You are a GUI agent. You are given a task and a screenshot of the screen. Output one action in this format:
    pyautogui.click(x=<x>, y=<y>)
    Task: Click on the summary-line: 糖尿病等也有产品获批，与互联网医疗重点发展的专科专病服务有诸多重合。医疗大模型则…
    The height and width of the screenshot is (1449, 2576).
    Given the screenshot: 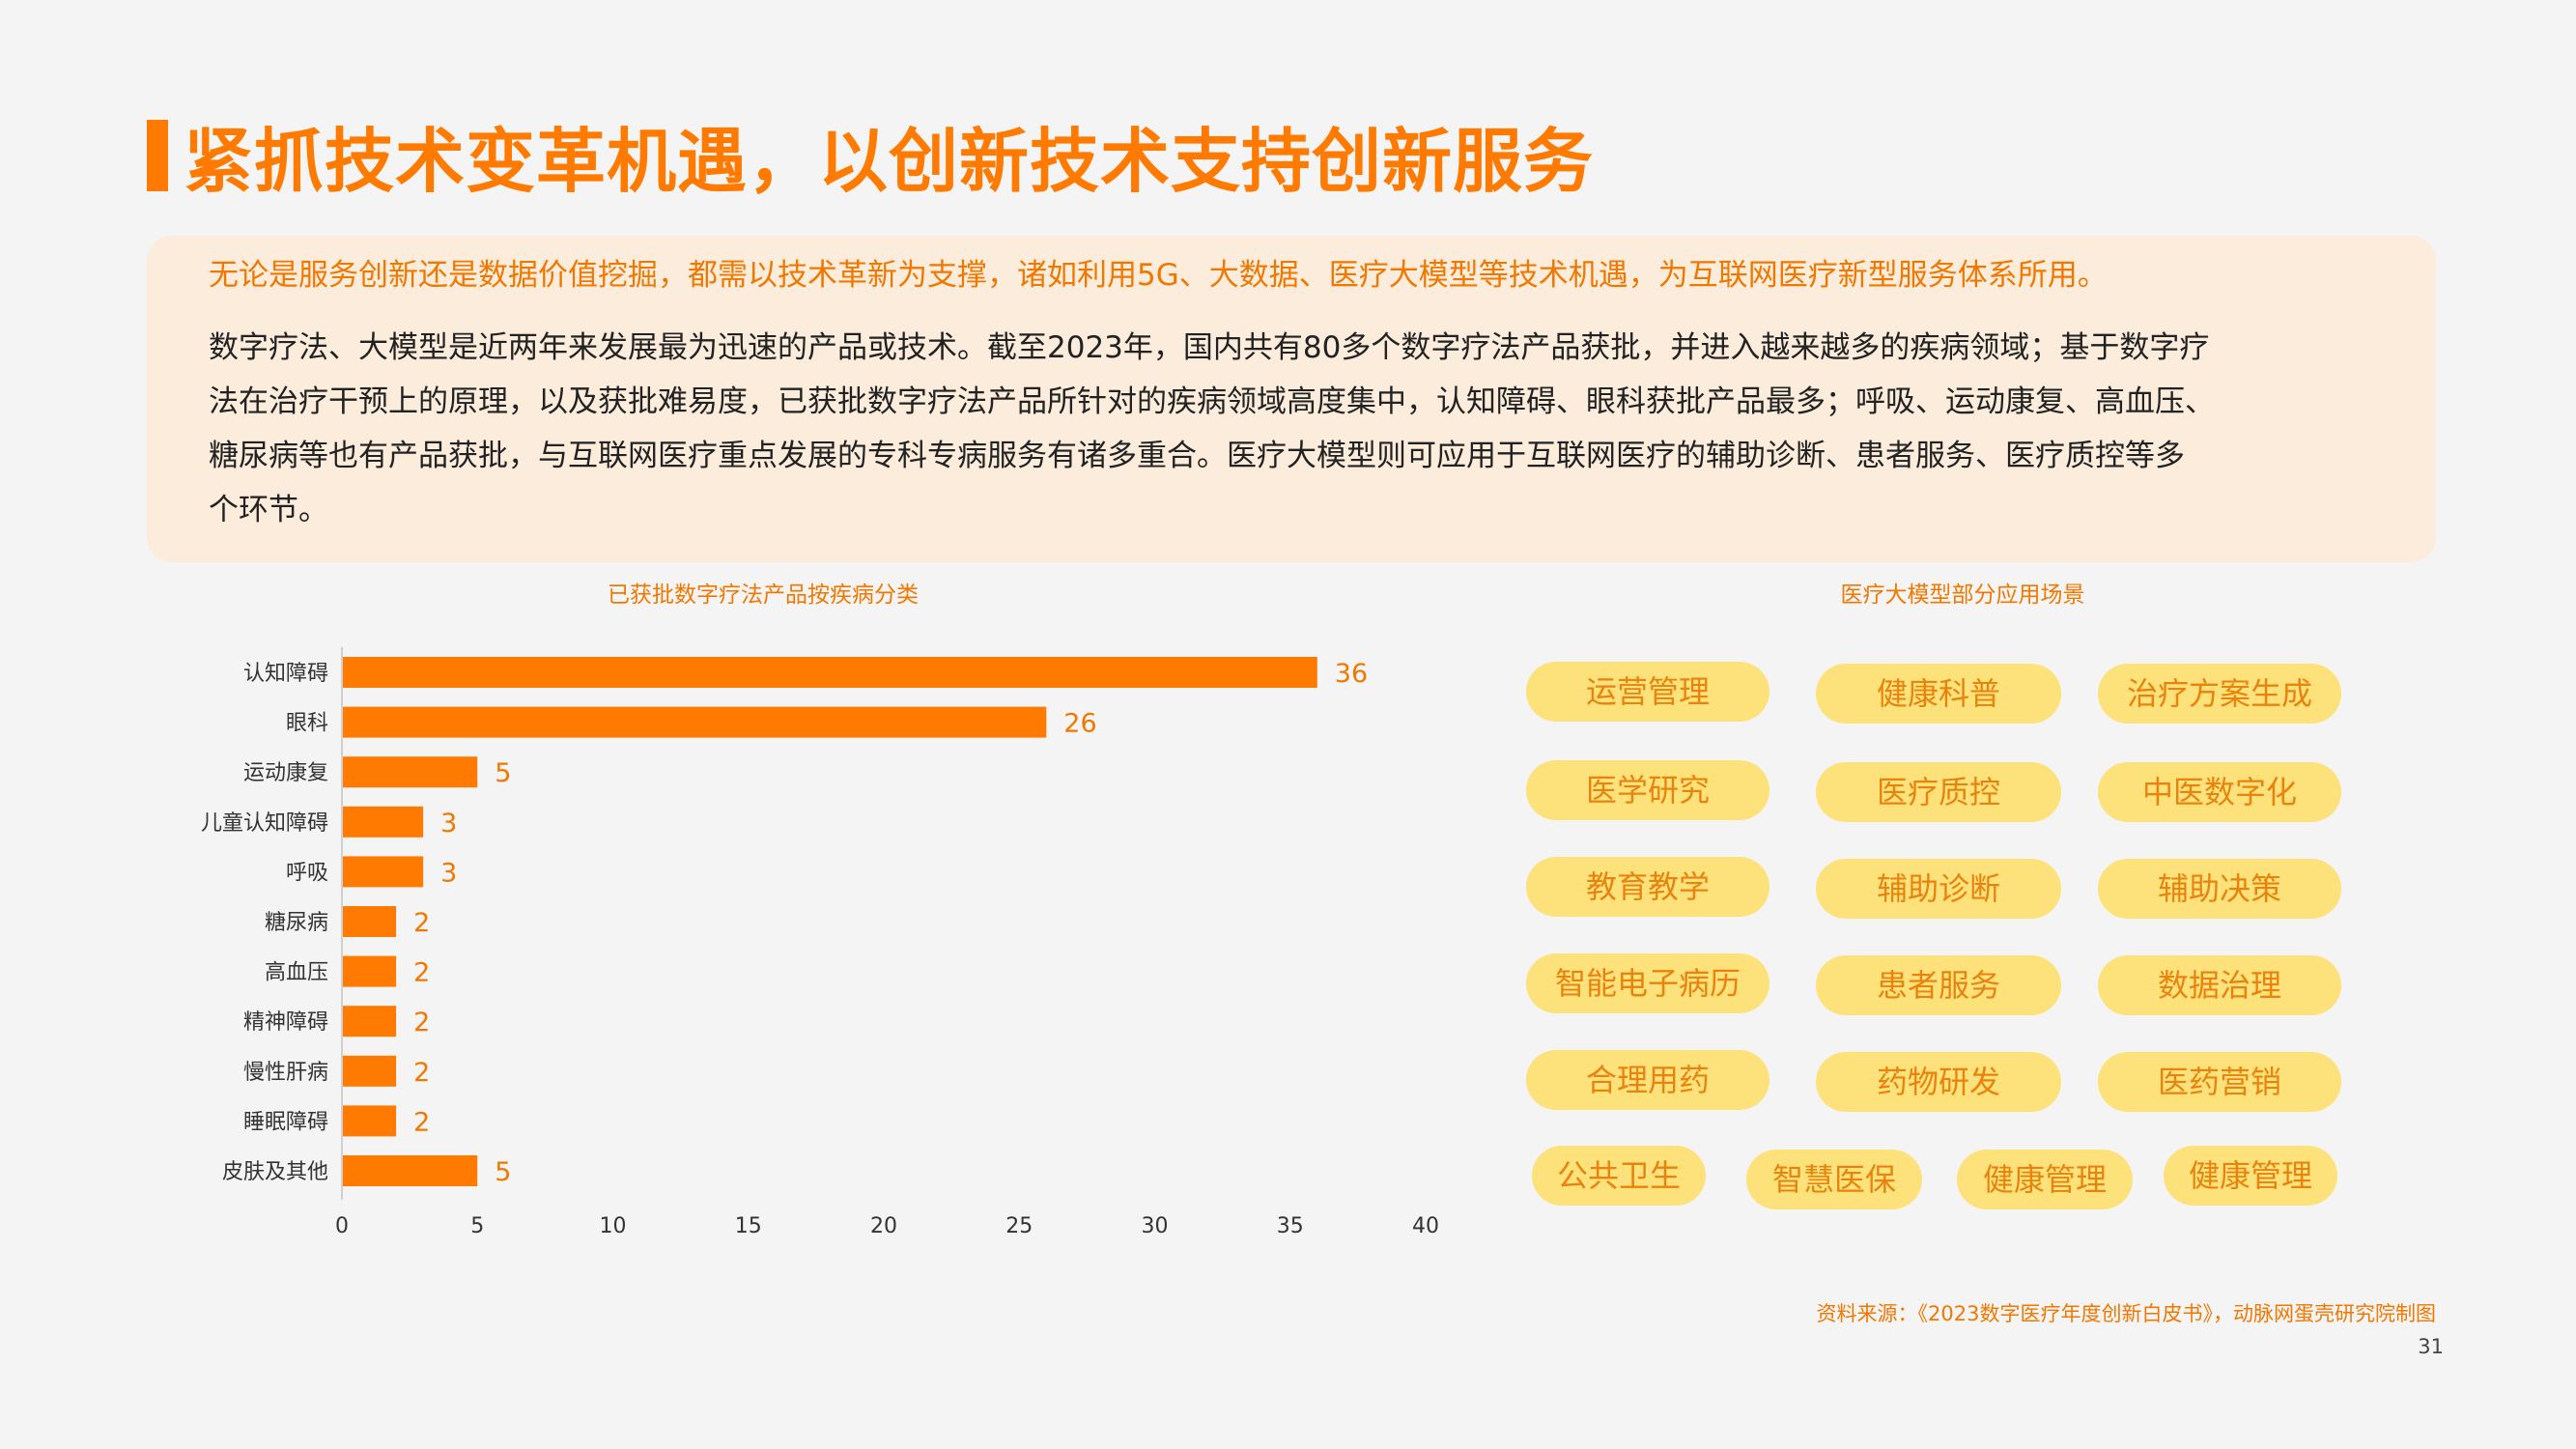 What is the action you would take?
    pyautogui.click(x=1197, y=456)
    